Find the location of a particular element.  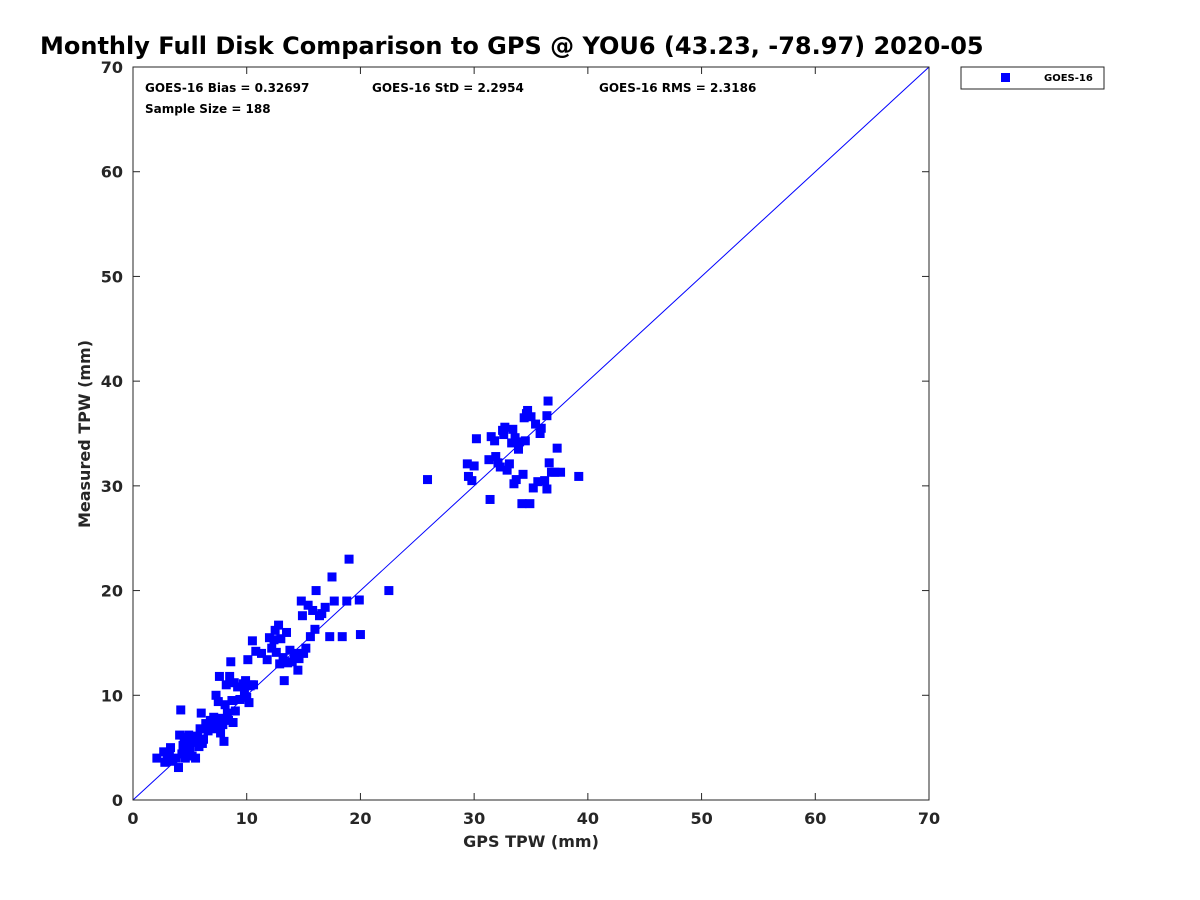

x-tick-label: 30 is located at coordinates (474, 818).